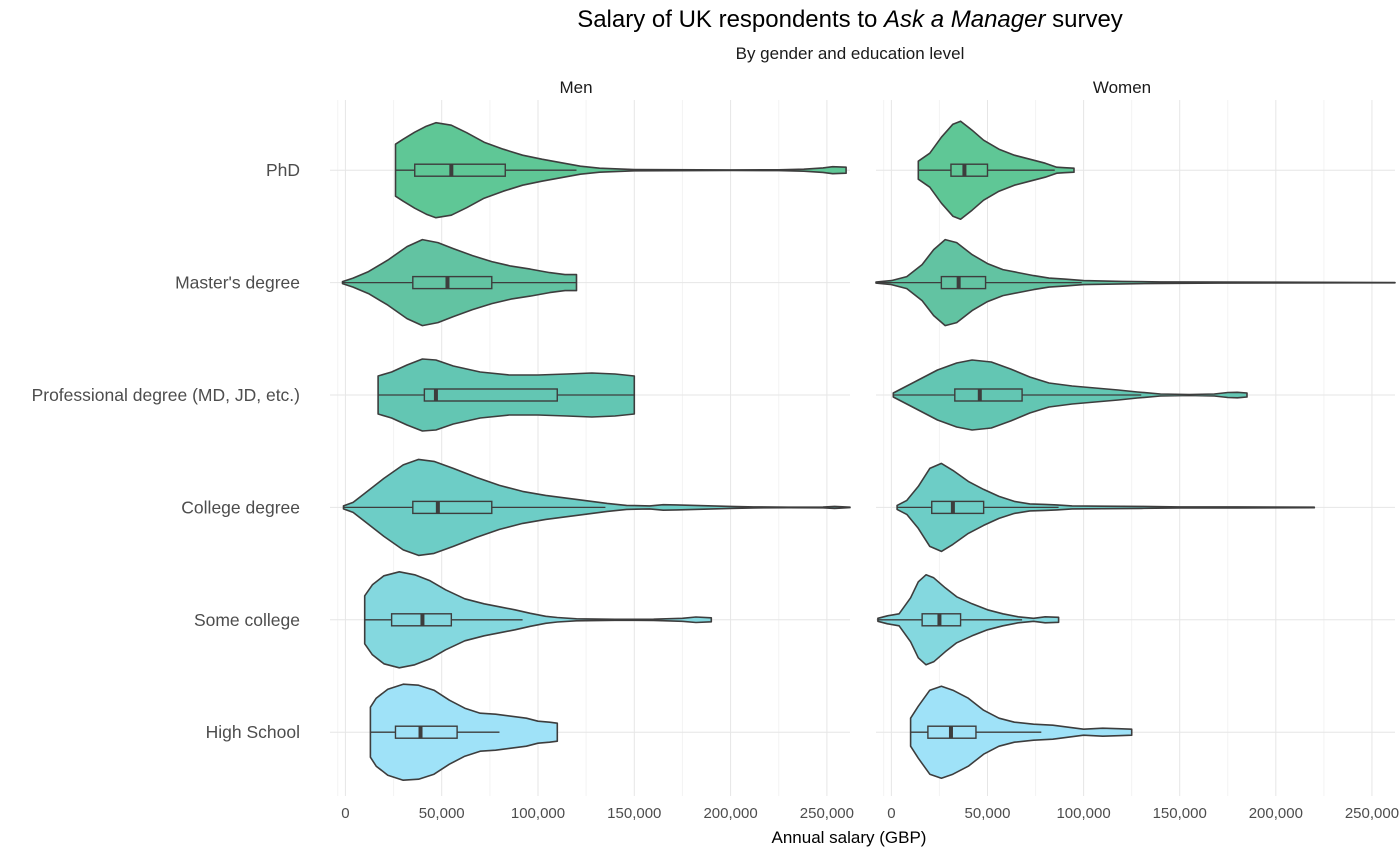 The image size is (1400, 850). I want to click on violin-women-college-degree, so click(1106, 507).